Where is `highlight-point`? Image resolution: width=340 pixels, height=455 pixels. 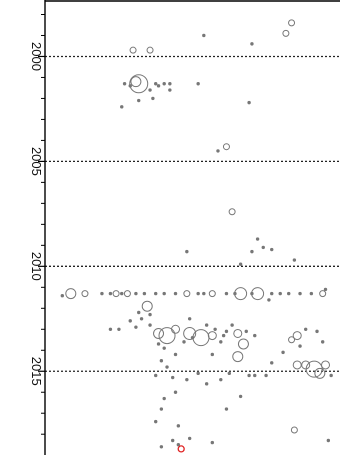
highlight-point is located at coordinates (181, 449).